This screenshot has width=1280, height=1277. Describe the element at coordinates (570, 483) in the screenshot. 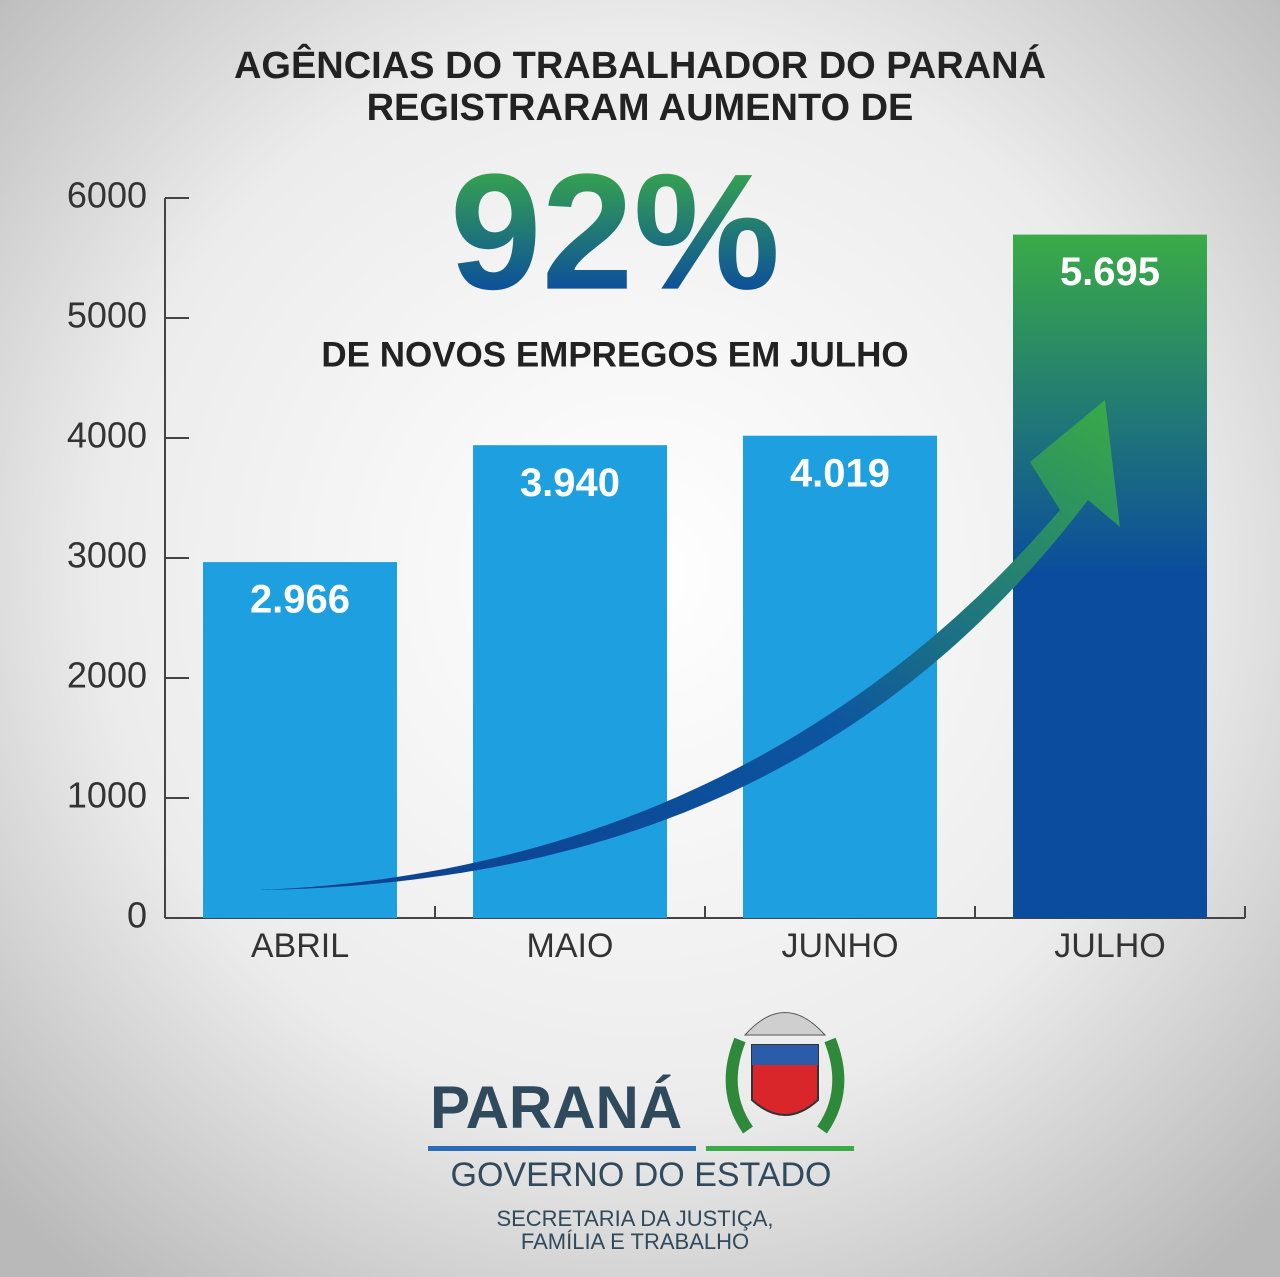

I see `value-label: 3.940` at that location.